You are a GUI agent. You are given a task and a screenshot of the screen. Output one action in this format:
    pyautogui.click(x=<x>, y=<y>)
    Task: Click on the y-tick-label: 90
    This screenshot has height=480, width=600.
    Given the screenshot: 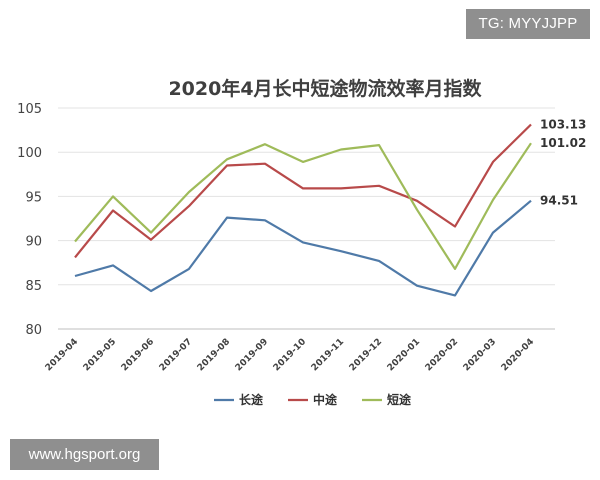 What is the action you would take?
    pyautogui.click(x=33, y=242)
    